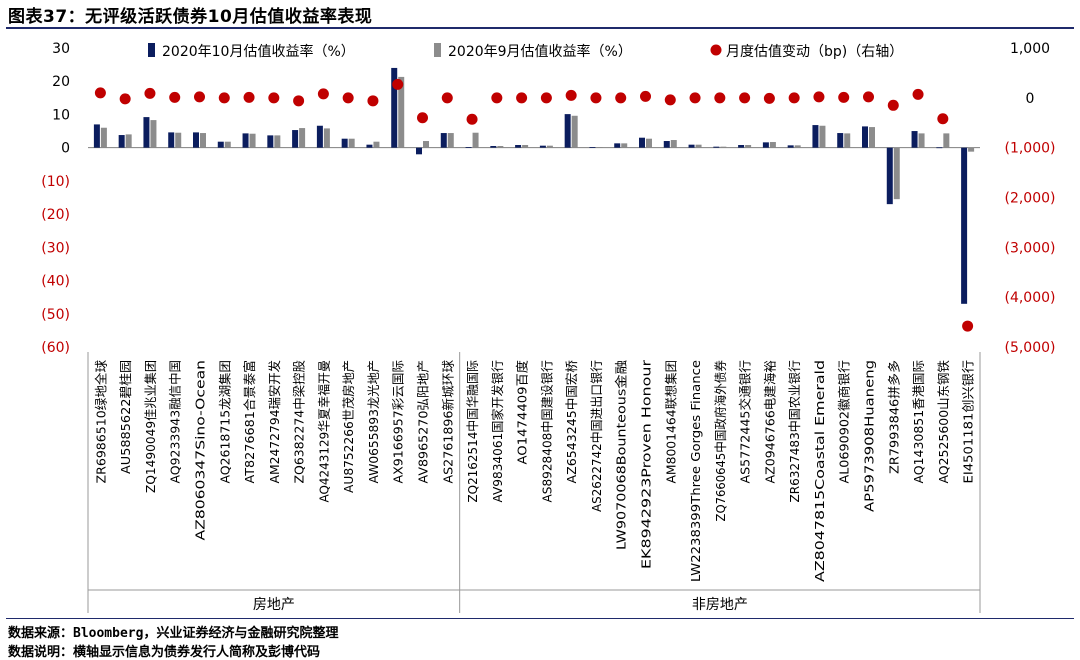 The image size is (1080, 660). I want to click on category-label: EK8942923Proven Honour, so click(646, 464).